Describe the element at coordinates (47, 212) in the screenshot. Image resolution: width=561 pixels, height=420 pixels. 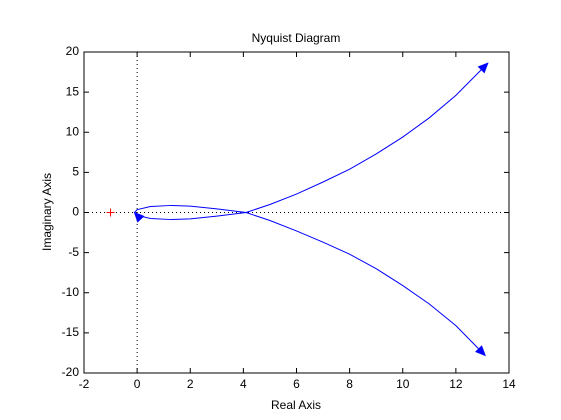
I see `y-axis-label: Imaginary Axis` at that location.